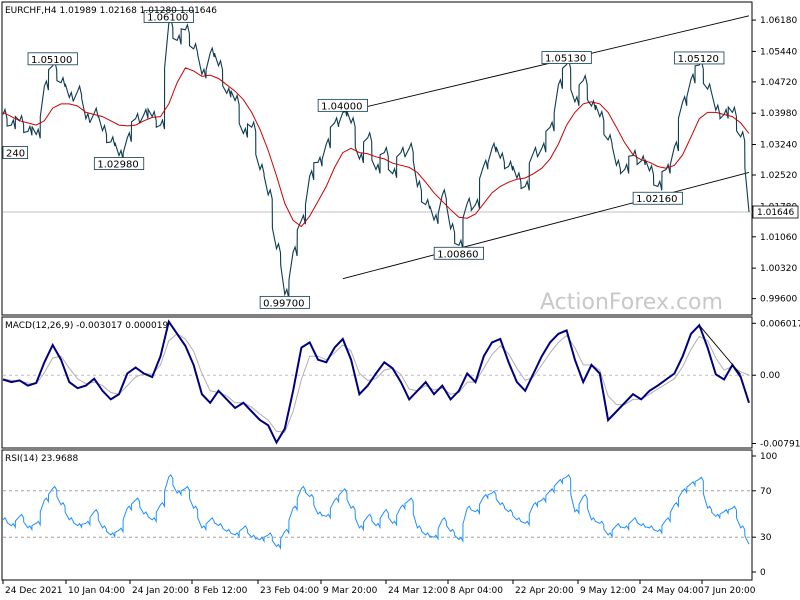 The width and height of the screenshot is (800, 600). Describe the element at coordinates (778, 21) in the screenshot. I see `price-tick-label: 1.06180` at that location.